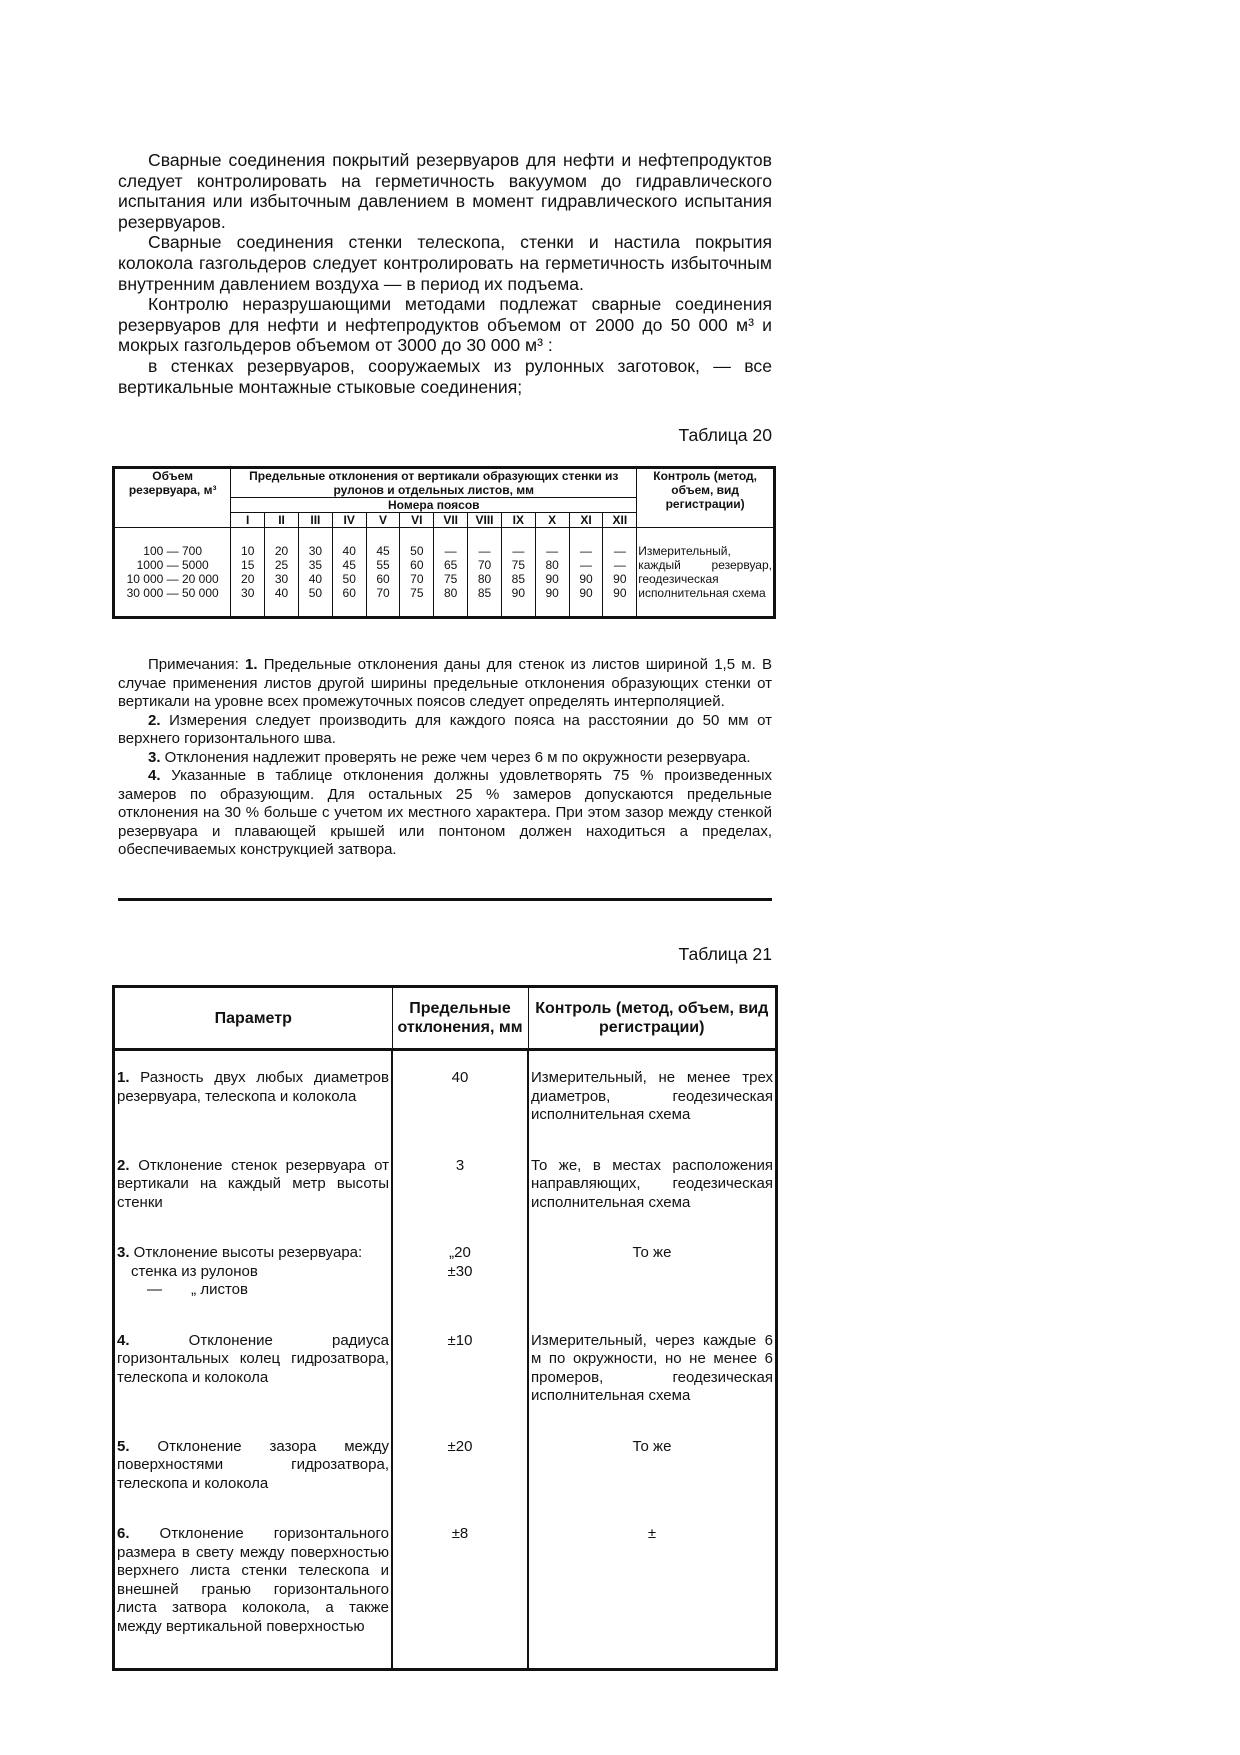 This screenshot has height=1755, width=1240. What do you see at coordinates (253, 1018) in the screenshot?
I see `header-parameter: Параметр` at bounding box center [253, 1018].